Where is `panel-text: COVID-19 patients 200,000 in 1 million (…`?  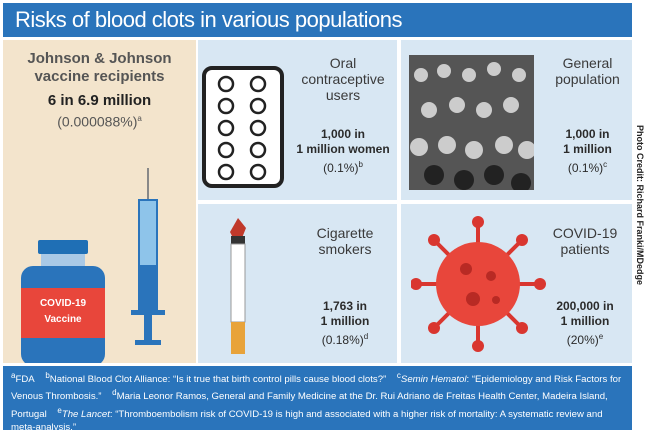 panel-text: COVID-19 patients 200,000 in 1 million (… is located at coordinates (585, 286).